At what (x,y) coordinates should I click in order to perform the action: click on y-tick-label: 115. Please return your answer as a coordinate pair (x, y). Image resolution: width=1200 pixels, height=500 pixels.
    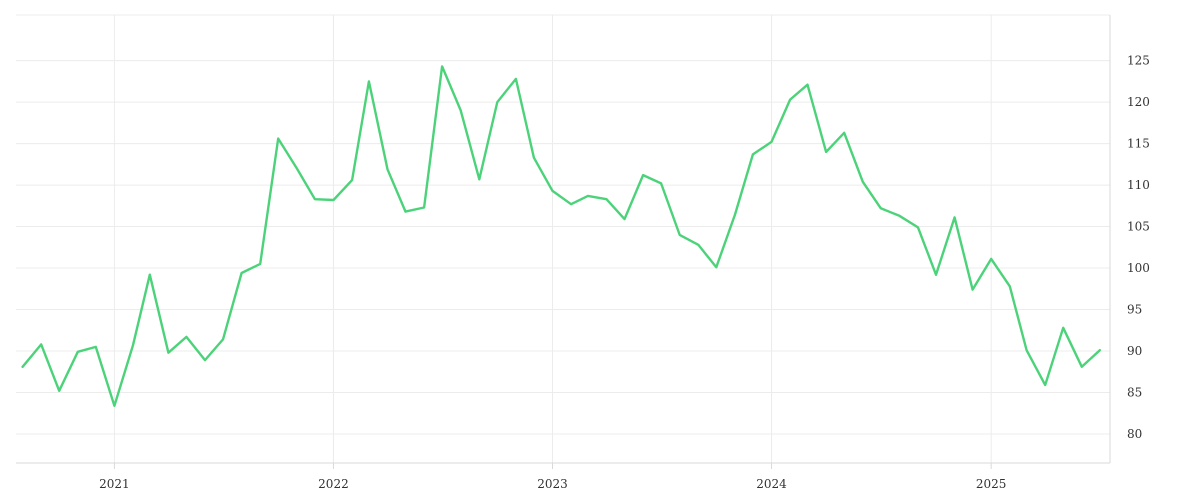
    Looking at the image, I should click on (1138, 144).